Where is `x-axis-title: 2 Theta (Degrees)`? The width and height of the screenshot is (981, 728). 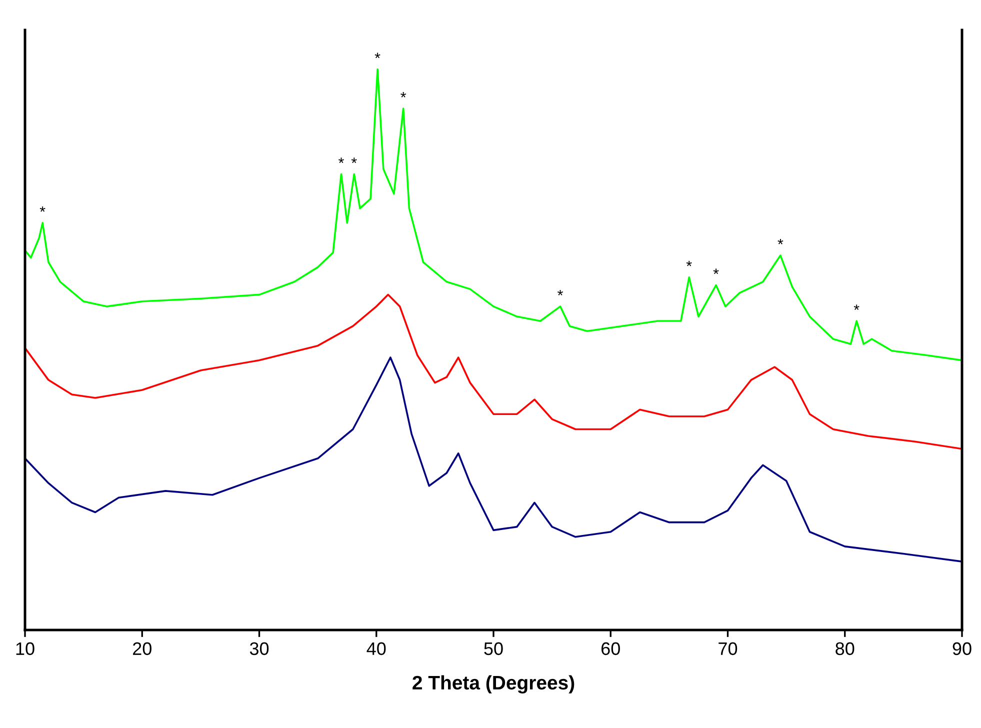 x-axis-title: 2 Theta (Degrees) is located at coordinates (493, 684).